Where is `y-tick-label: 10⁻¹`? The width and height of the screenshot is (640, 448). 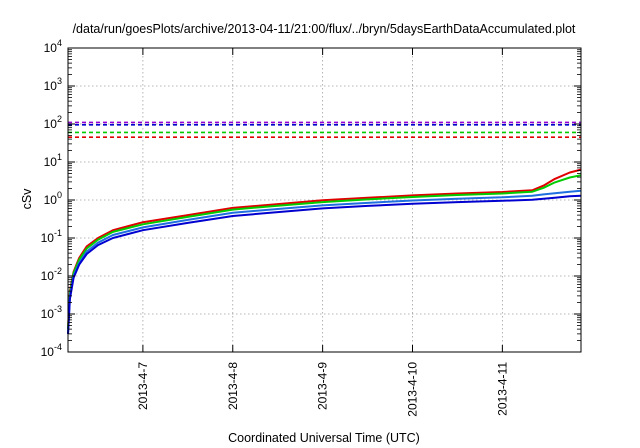
y-tick-label: 10⁻¹ is located at coordinates (51, 236).